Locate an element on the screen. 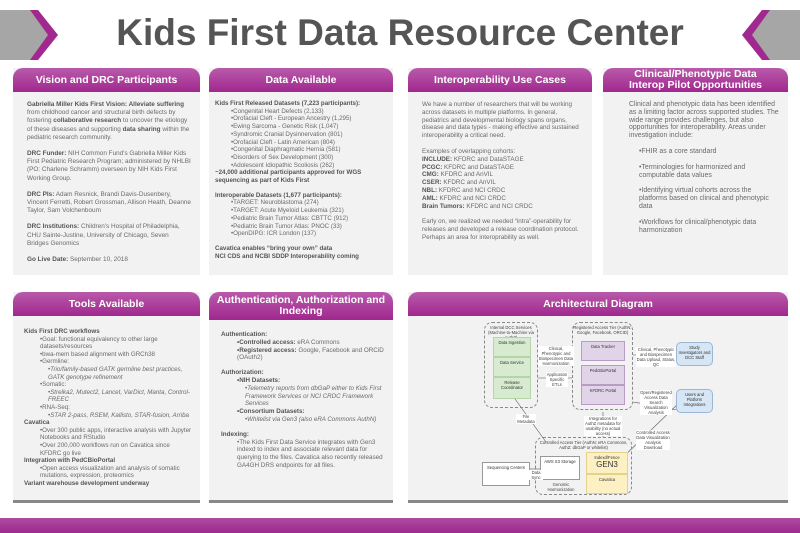  cohort-item: INCLUDE: KFDRC and DataSTAGE is located at coordinates (473, 159).